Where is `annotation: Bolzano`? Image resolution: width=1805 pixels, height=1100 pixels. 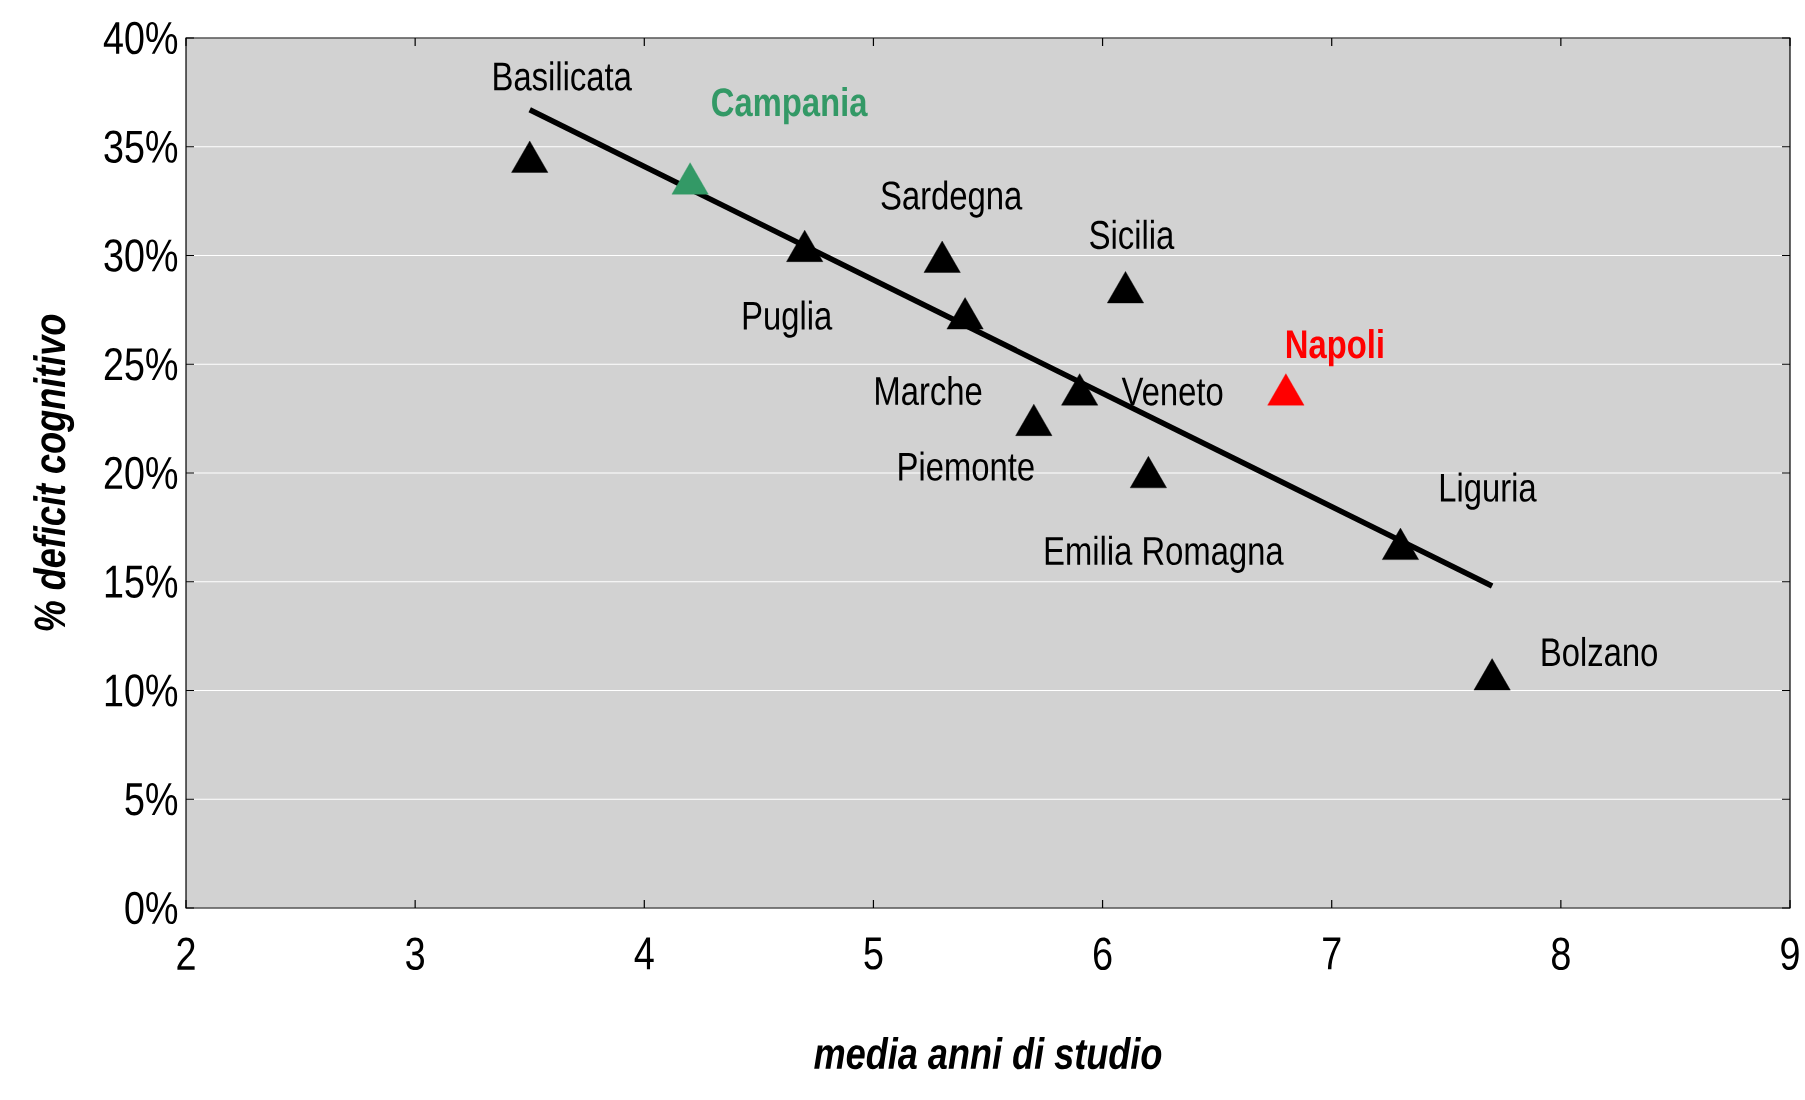 annotation: Bolzano is located at coordinates (1599, 651).